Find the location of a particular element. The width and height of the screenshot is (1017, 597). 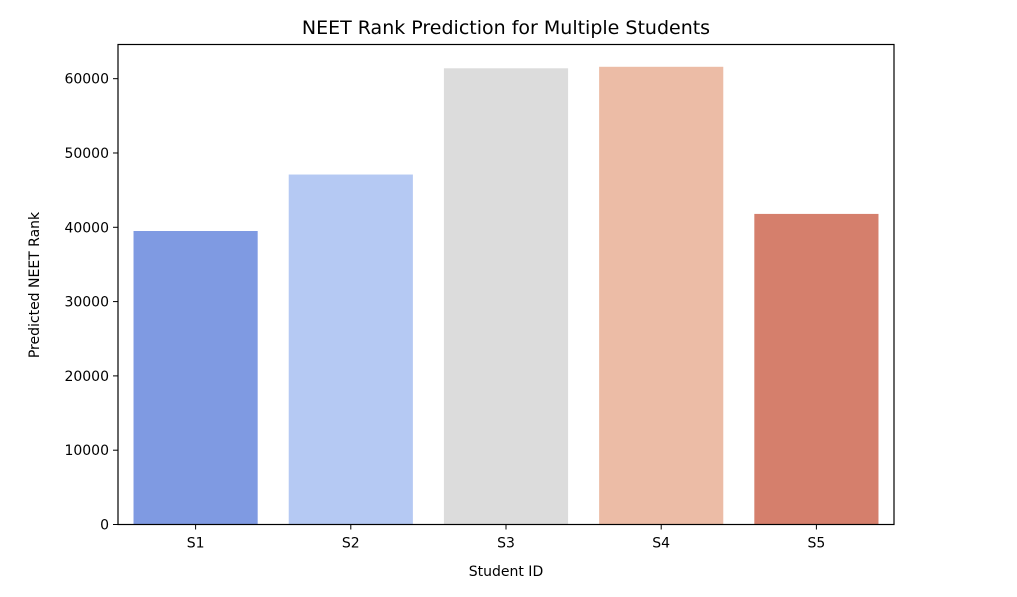

x-tick-label: S5 is located at coordinates (817, 544).